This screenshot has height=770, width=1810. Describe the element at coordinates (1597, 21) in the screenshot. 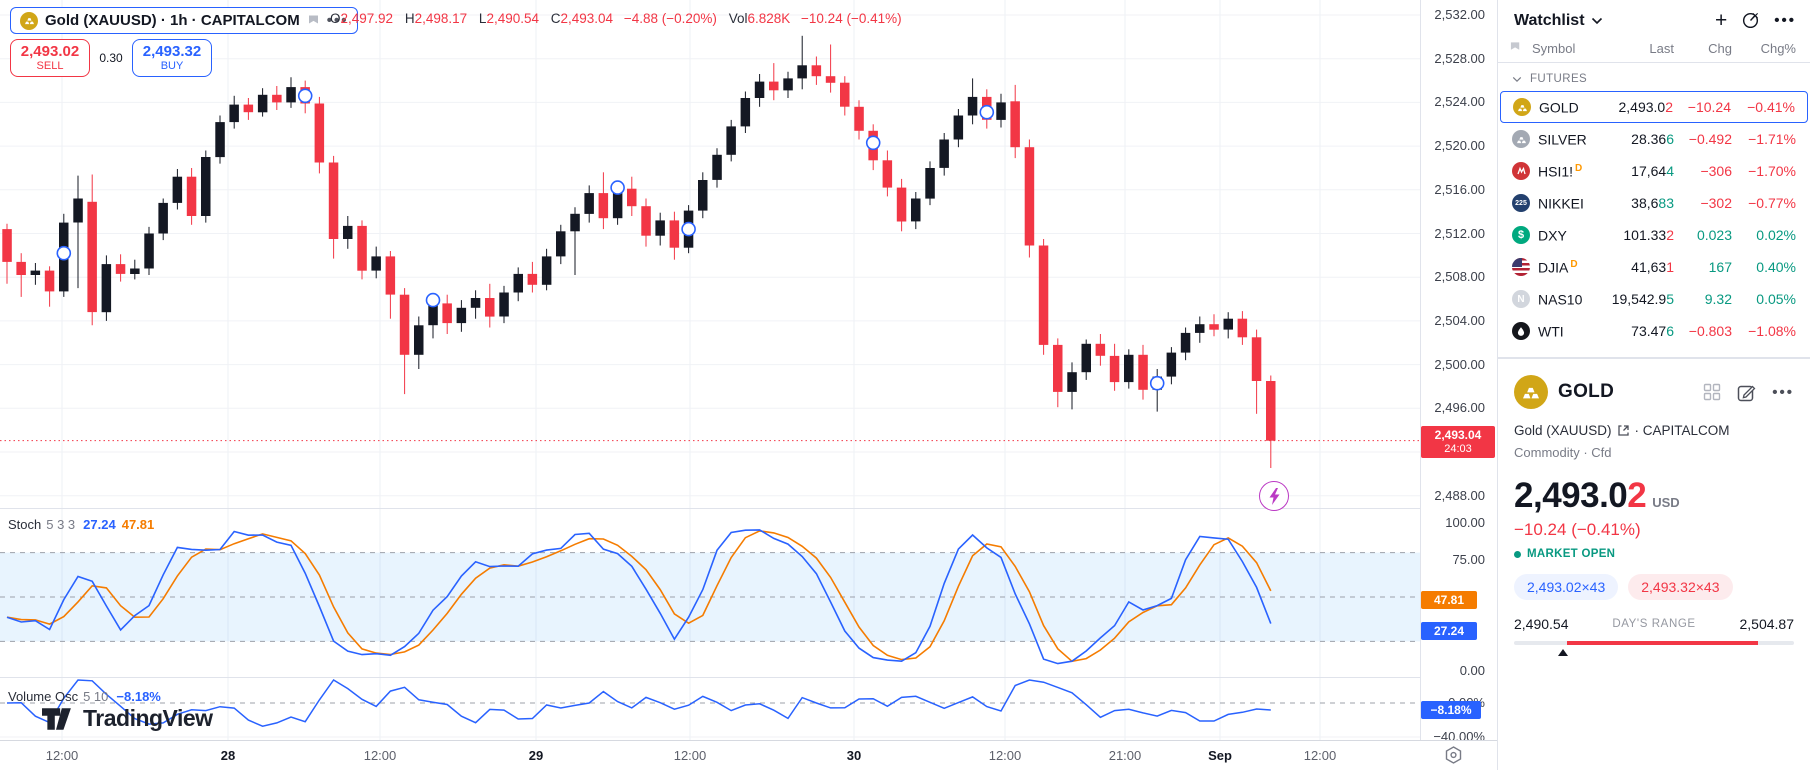

I see `chevron-down-icon` at that location.